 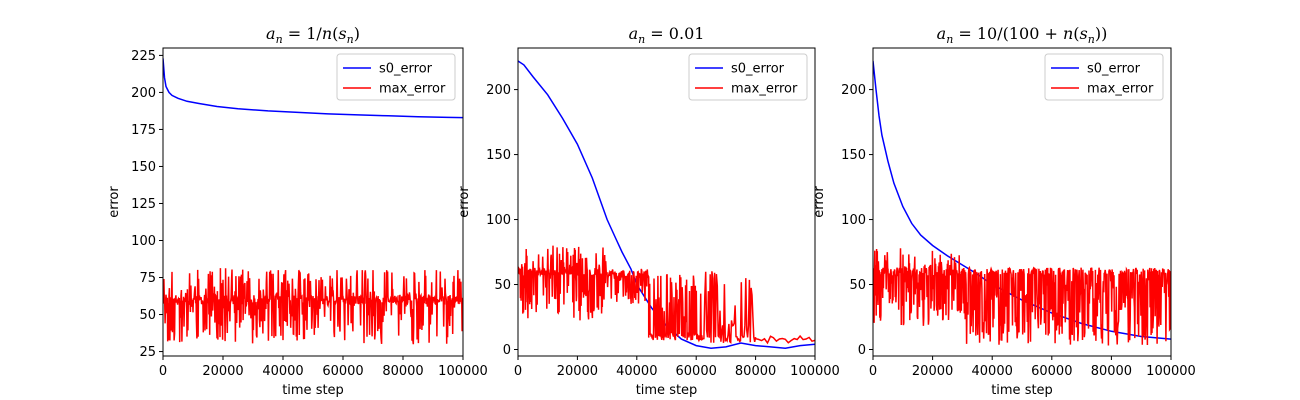 I want to click on y-tick-label: 225, so click(x=143, y=56).